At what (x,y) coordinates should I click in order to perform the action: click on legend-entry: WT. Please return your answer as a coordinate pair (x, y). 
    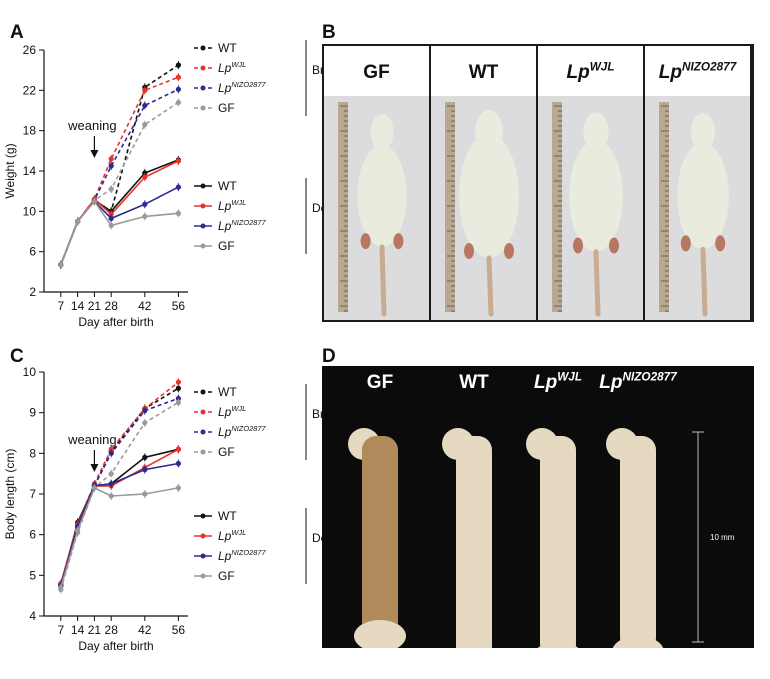
    Looking at the image, I should click on (227, 516).